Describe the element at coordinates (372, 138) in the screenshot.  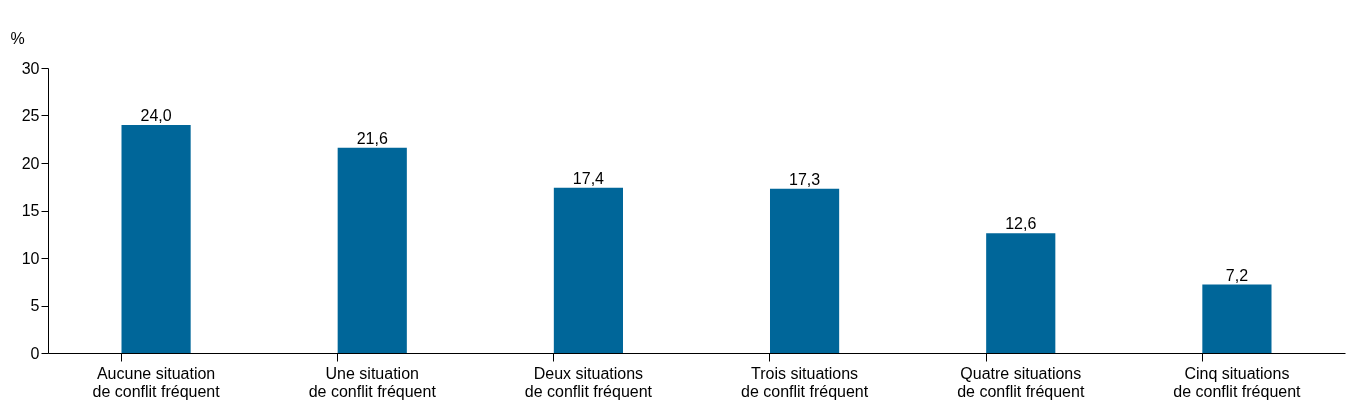
I see `data-label: 21,6` at that location.